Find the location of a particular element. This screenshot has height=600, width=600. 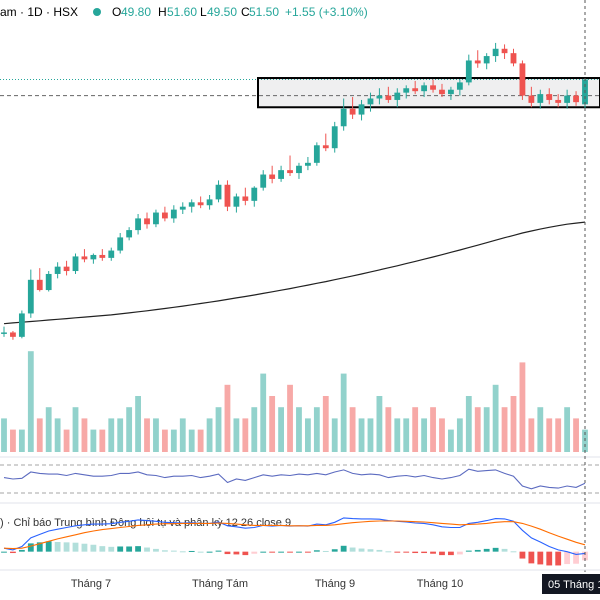

current-date-badge is located at coordinates (571, 584).